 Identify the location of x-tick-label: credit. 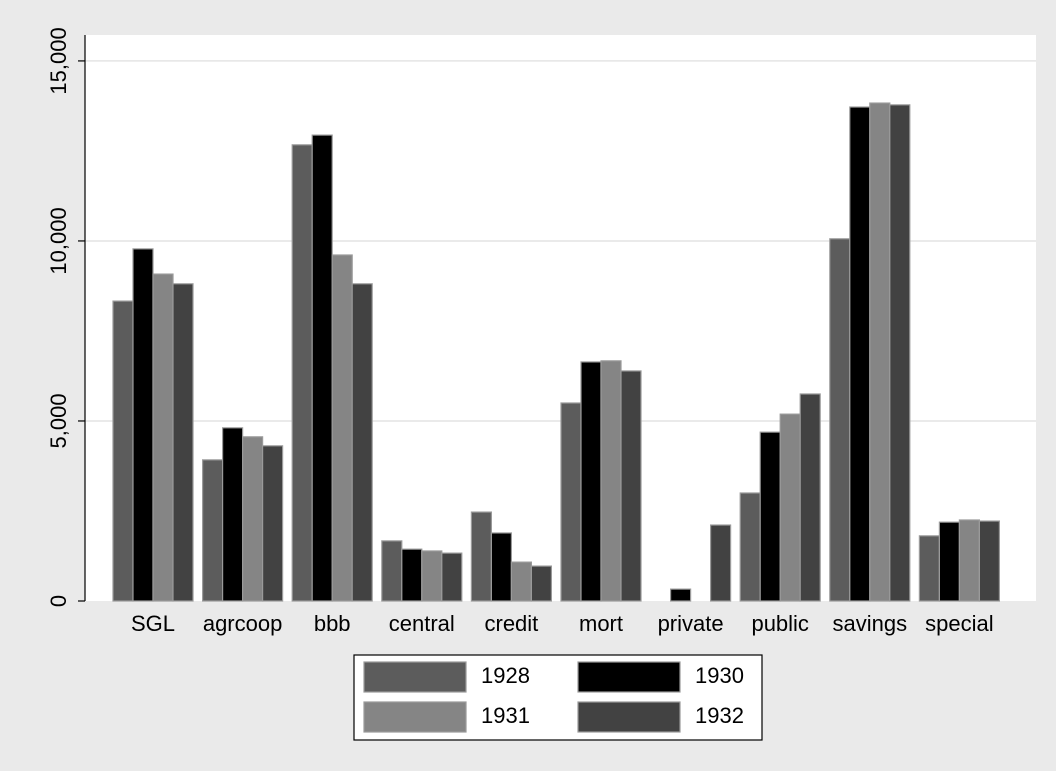
(512, 623).